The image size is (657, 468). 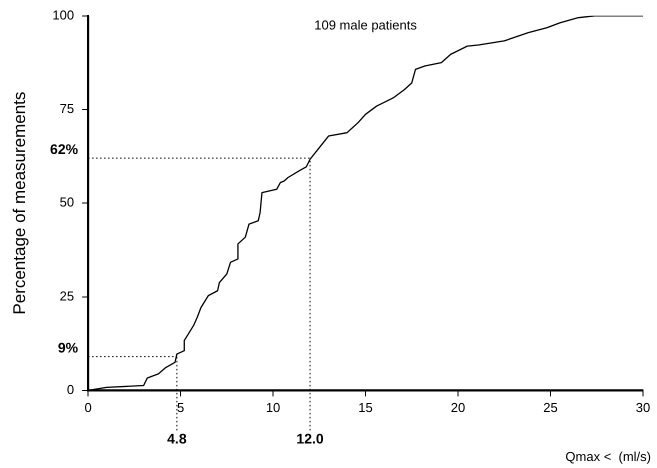 What do you see at coordinates (177, 438) in the screenshot?
I see `ref-line-label: 4.8` at bounding box center [177, 438].